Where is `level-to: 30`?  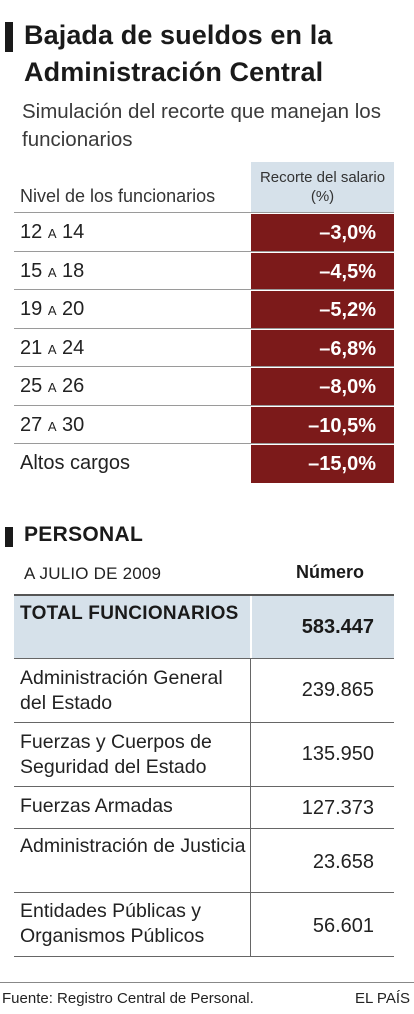 level-to: 30 is located at coordinates (73, 424).